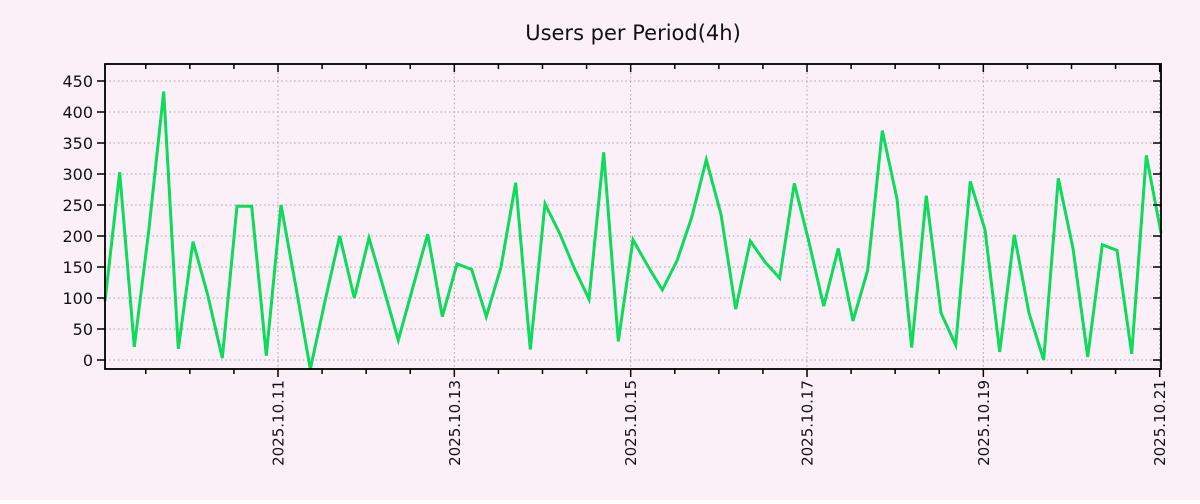  What do you see at coordinates (77, 298) in the screenshot?
I see `y-tick-label: 100` at bounding box center [77, 298].